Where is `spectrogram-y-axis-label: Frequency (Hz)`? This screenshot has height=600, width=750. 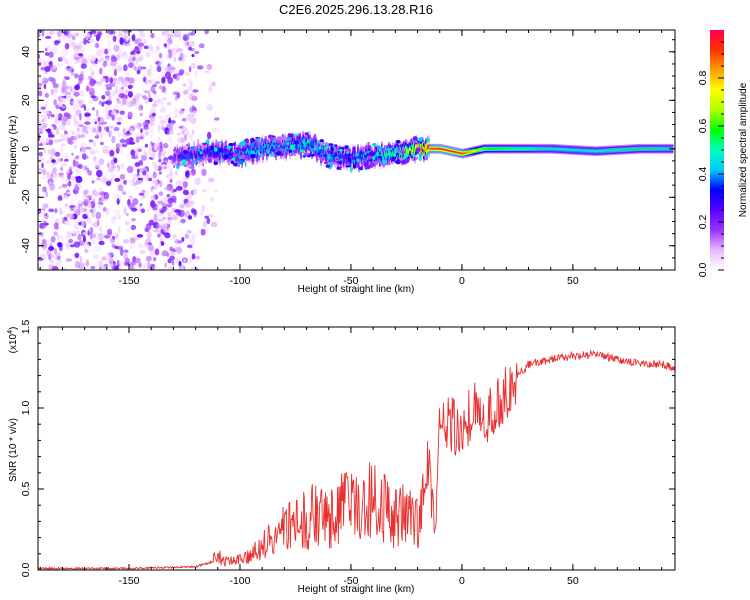
spectrogram-y-axis-label: Frequency (Hz) is located at coordinates (13, 150).